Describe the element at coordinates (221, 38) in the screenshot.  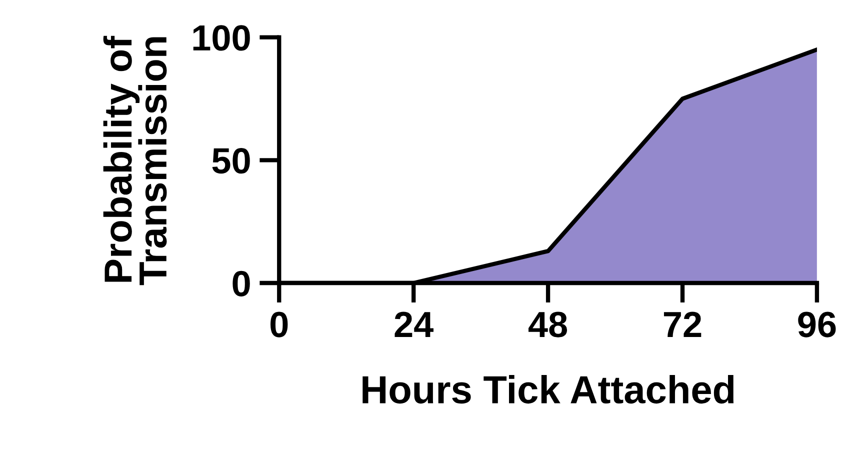
I see `y-tick-label: 100` at that location.